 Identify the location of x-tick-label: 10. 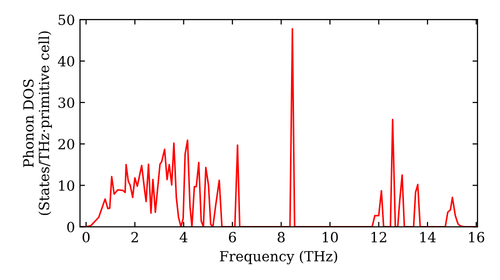
(330, 237).